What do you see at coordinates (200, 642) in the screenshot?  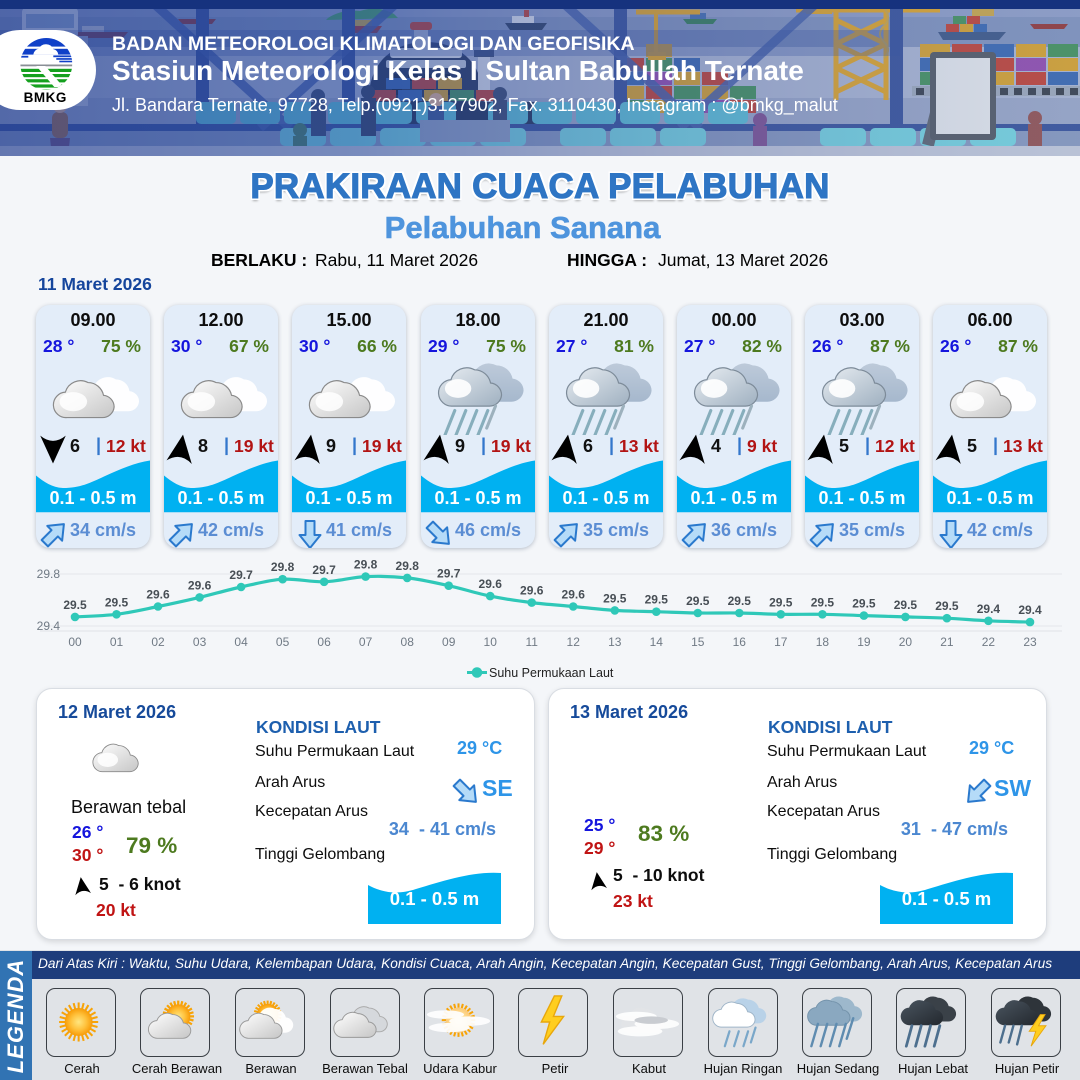 I see `svg-text: 03` at bounding box center [200, 642].